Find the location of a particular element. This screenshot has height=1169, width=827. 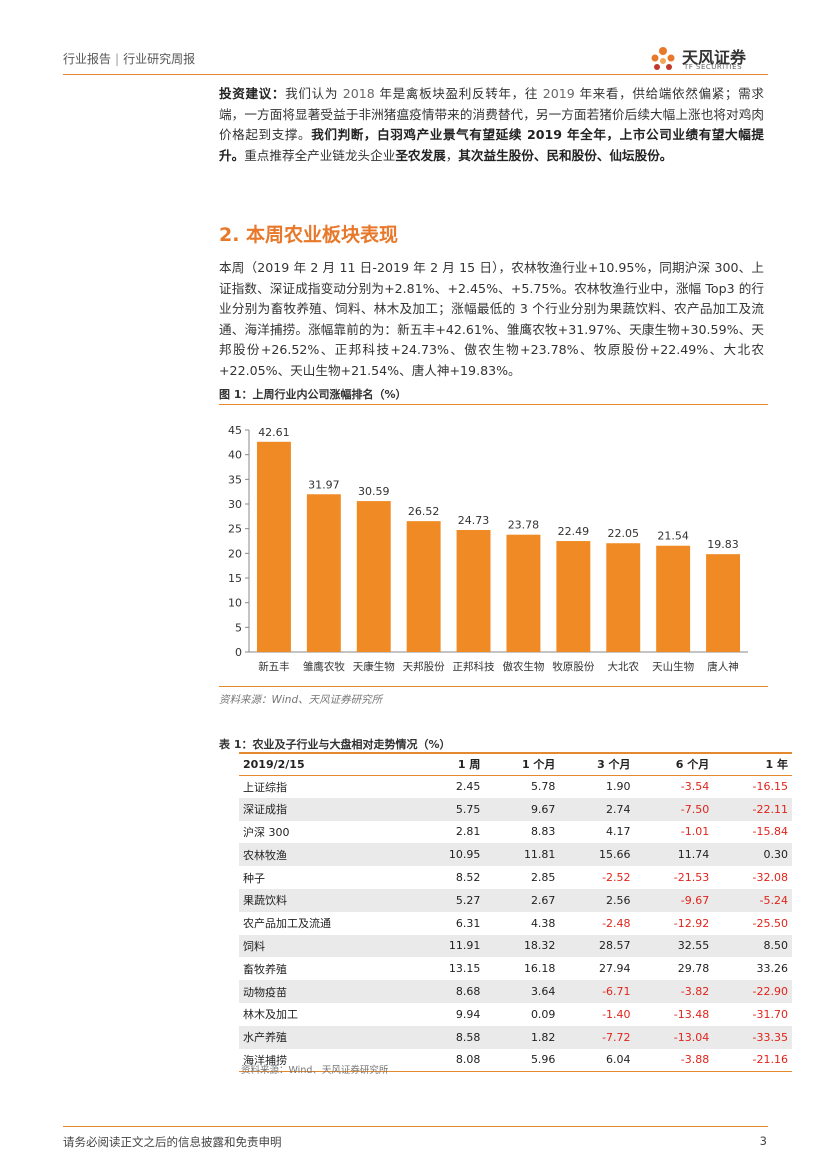

table-cell-value: 2.81 is located at coordinates (468, 832).